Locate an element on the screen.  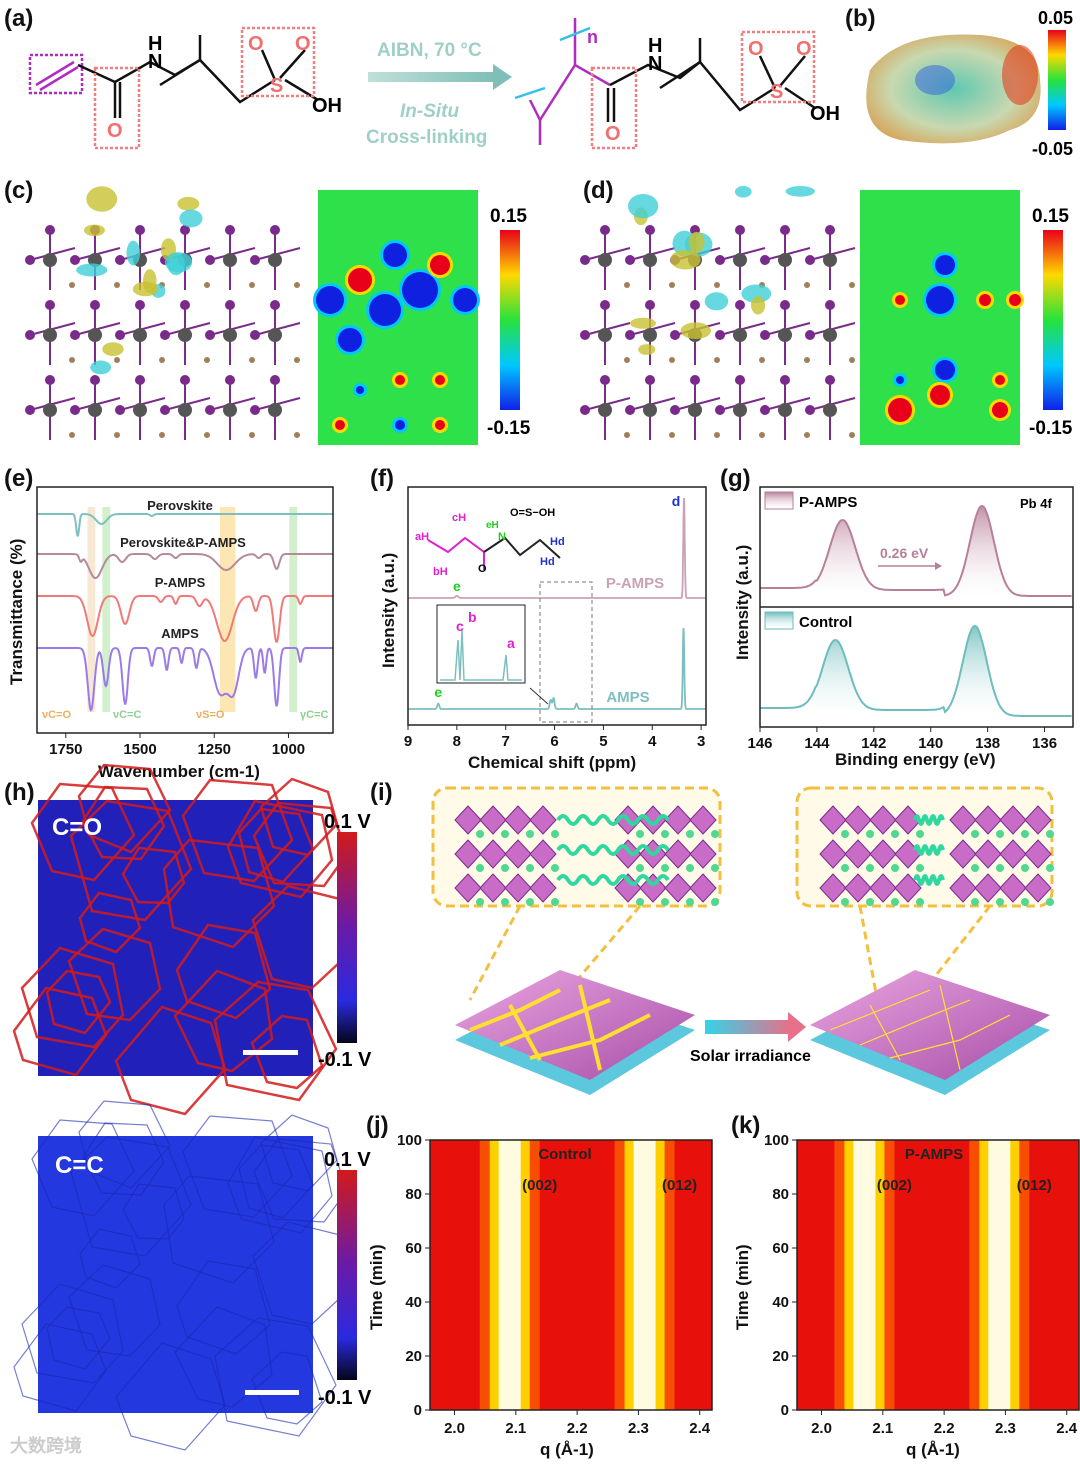
legend-swatch is located at coordinates (779, 620).